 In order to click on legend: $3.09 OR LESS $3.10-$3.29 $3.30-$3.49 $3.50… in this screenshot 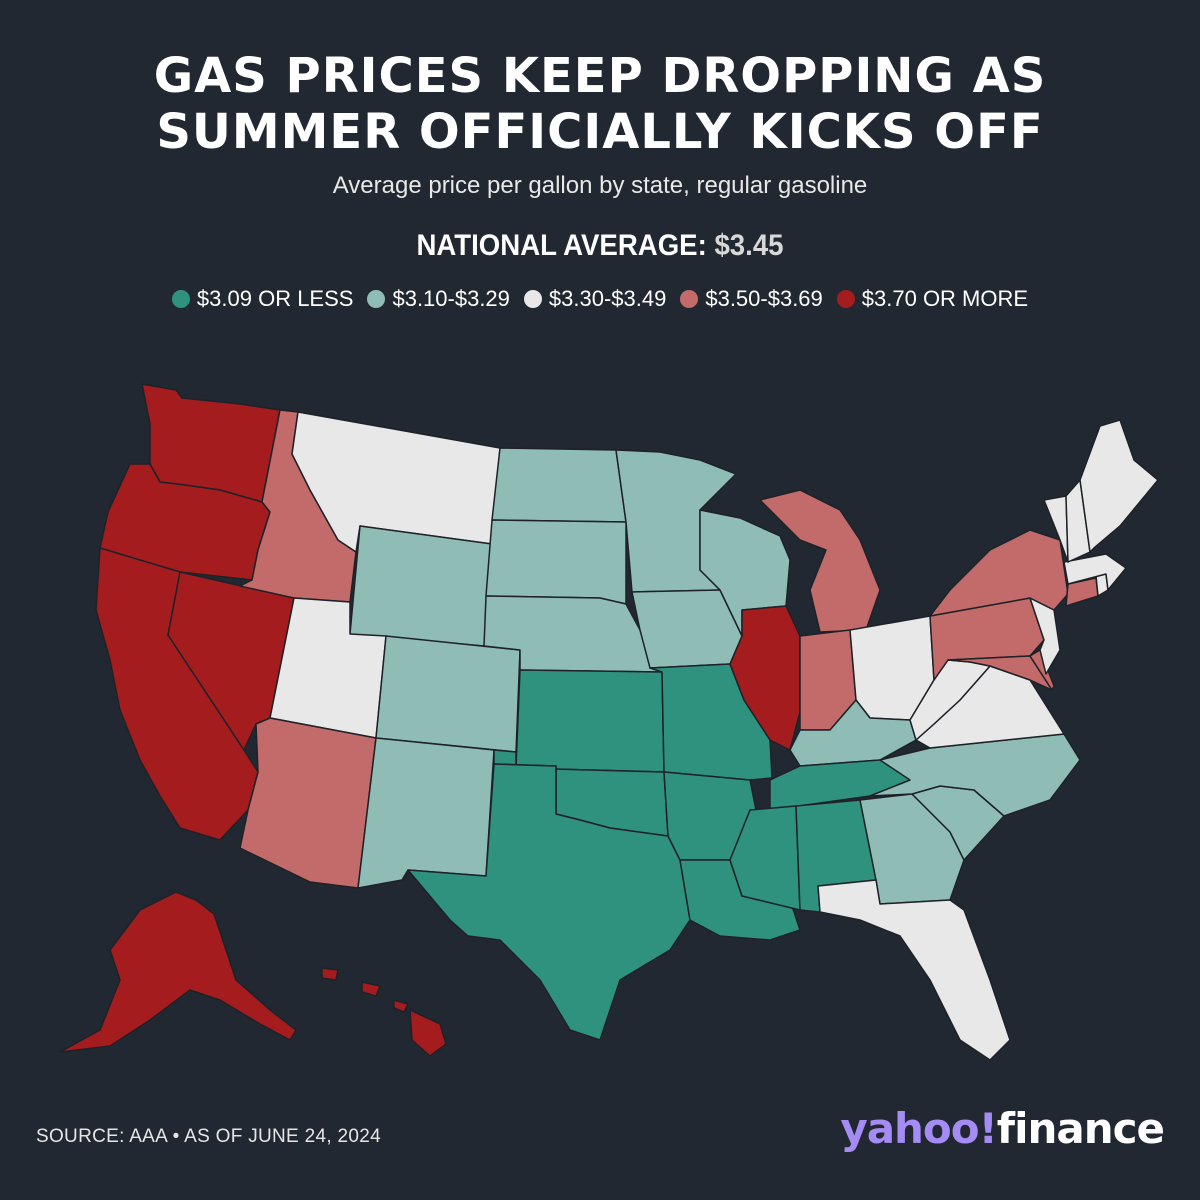, I will do `click(600, 299)`.